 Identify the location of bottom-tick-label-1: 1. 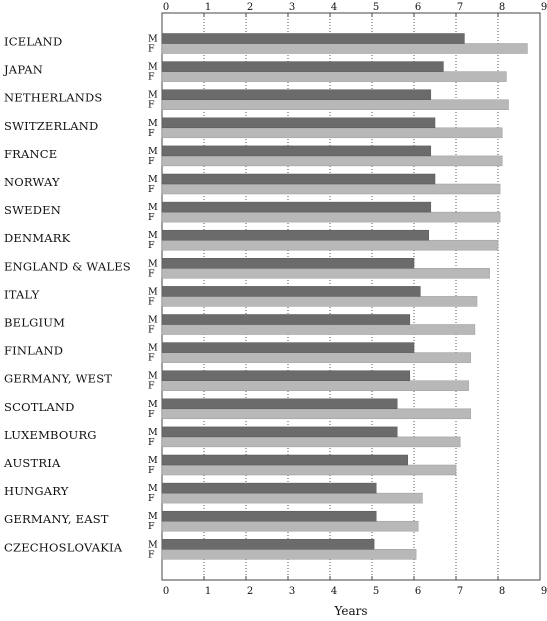
(208, 591).